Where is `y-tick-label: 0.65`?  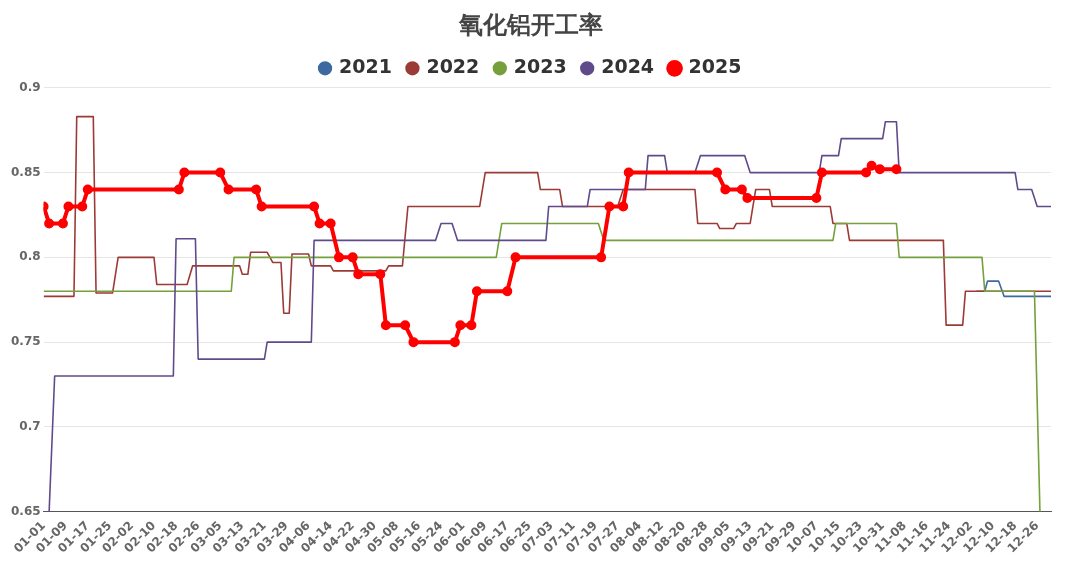 y-tick-label: 0.65 is located at coordinates (26, 510).